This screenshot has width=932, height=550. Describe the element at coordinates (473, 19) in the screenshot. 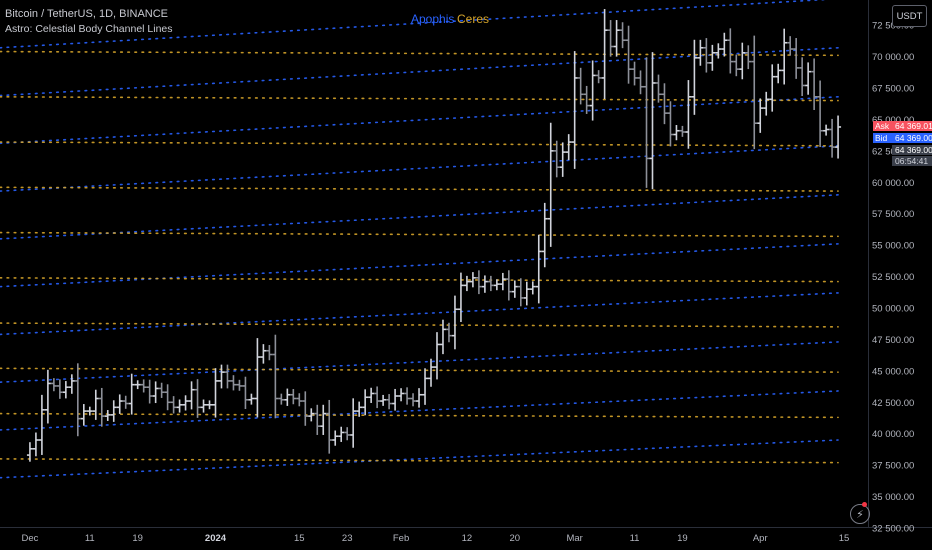

I see `legend-ceres: Ceres` at that location.